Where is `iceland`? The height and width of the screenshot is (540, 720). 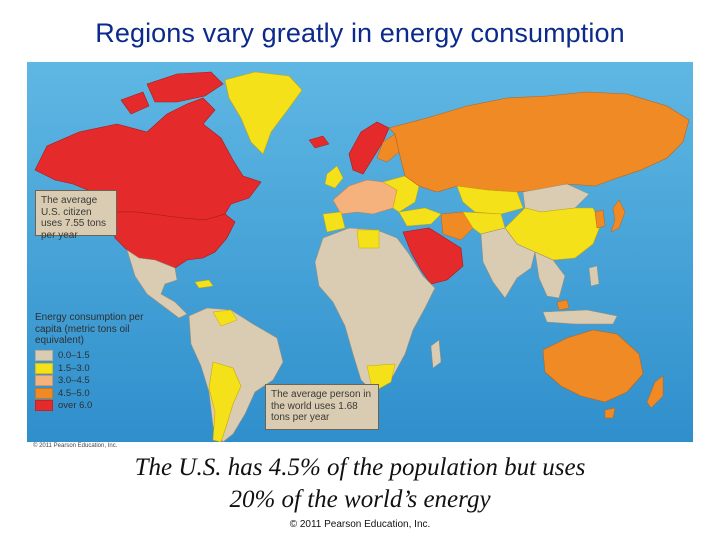
iceland is located at coordinates (319, 142).